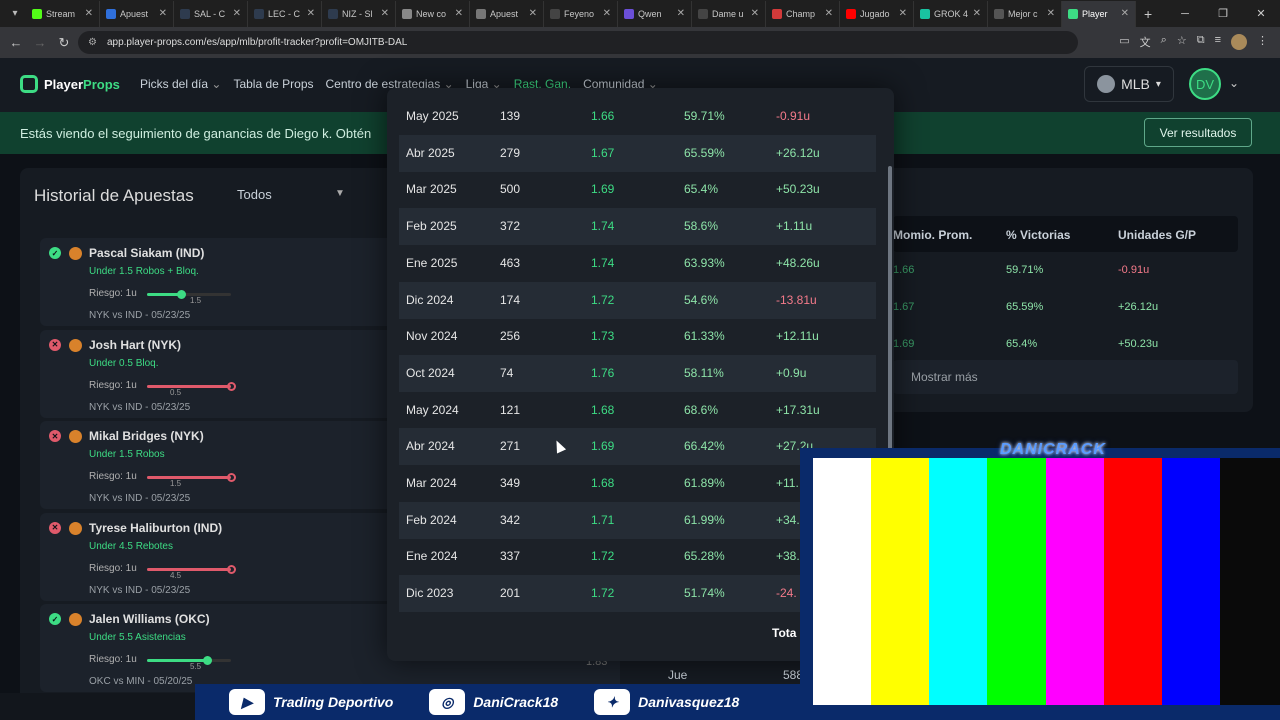  I want to click on count-cell: 342, so click(510, 519).